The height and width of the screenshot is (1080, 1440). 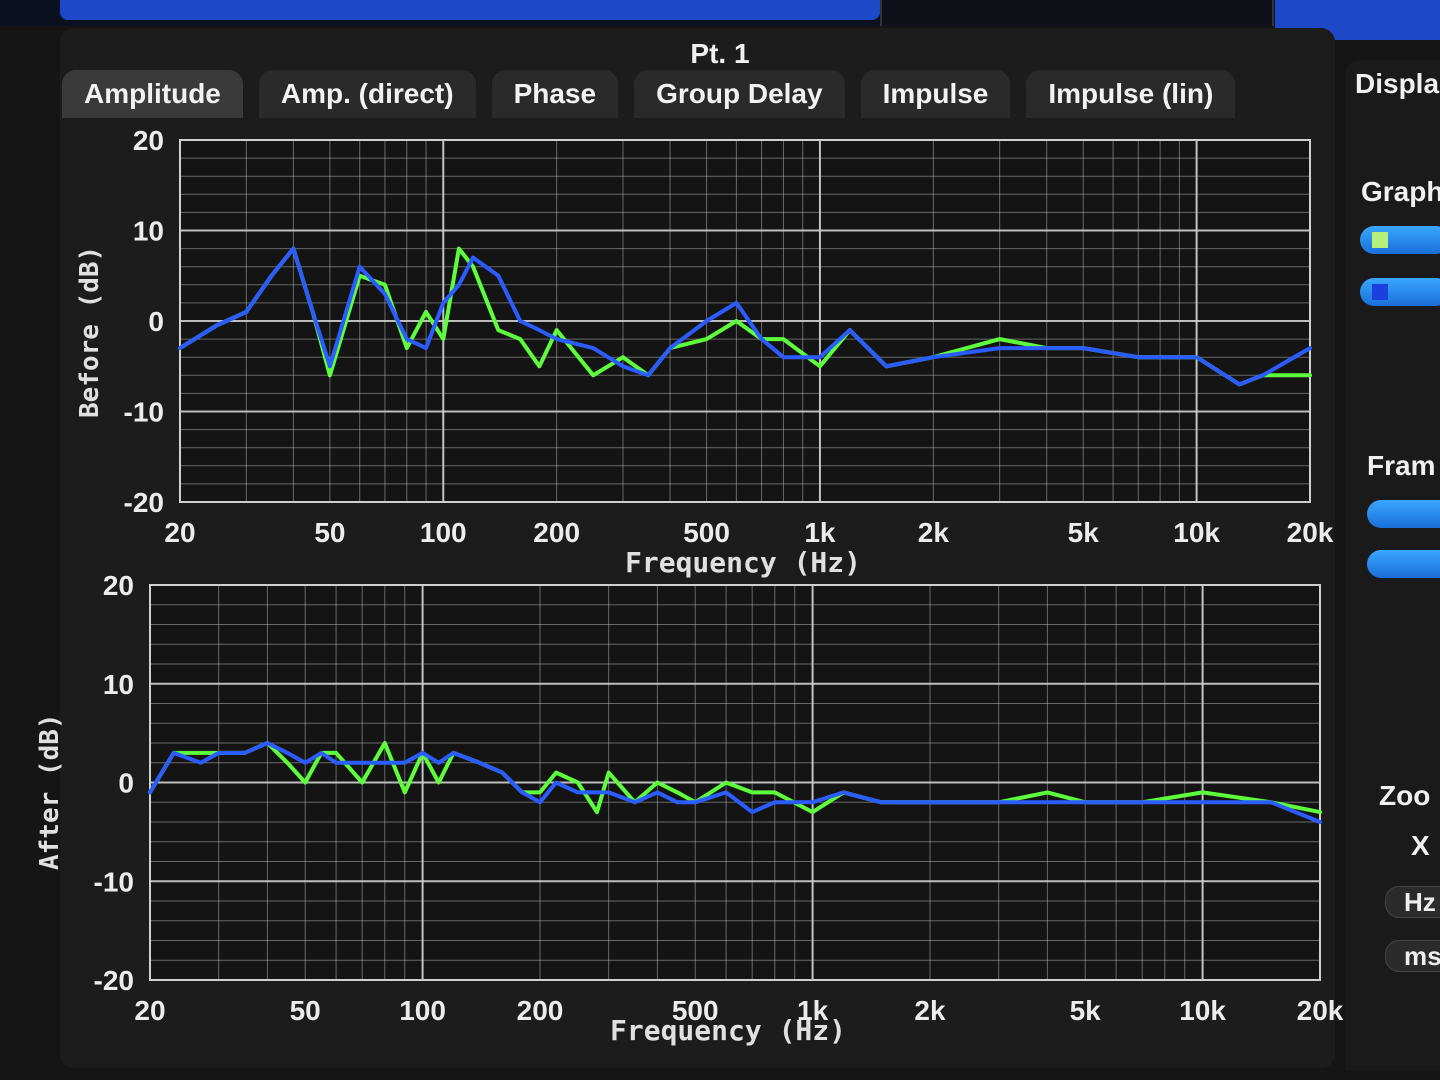 I want to click on after-y-axis-label: After (dB), so click(x=50, y=791).